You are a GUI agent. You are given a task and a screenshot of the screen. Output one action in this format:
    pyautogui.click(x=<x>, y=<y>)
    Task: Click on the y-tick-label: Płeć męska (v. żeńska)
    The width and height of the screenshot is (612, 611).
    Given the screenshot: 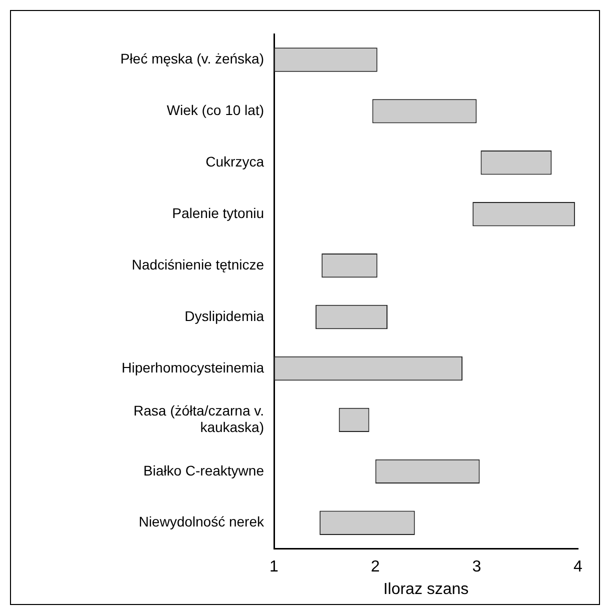 What is the action you would take?
    pyautogui.click(x=192, y=58)
    